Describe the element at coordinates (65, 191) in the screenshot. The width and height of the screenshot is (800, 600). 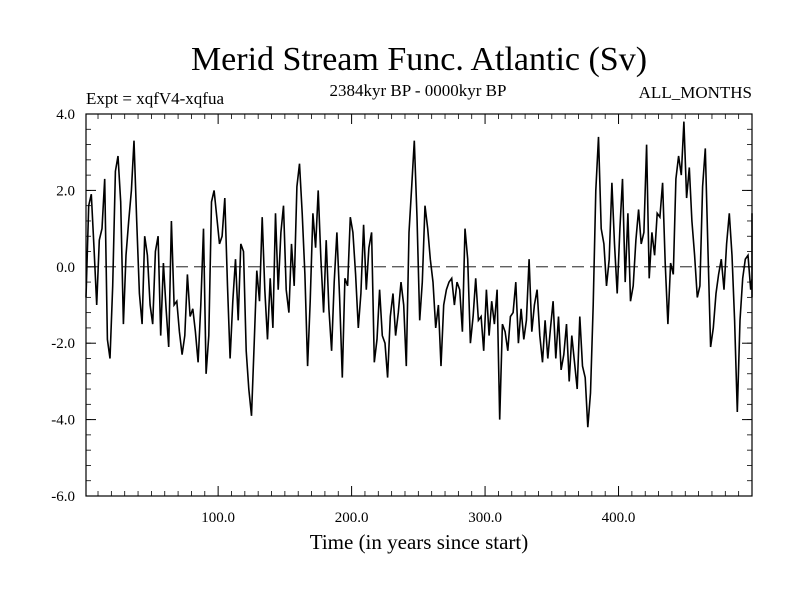
I see `y-tick-label: 2.0` at that location.